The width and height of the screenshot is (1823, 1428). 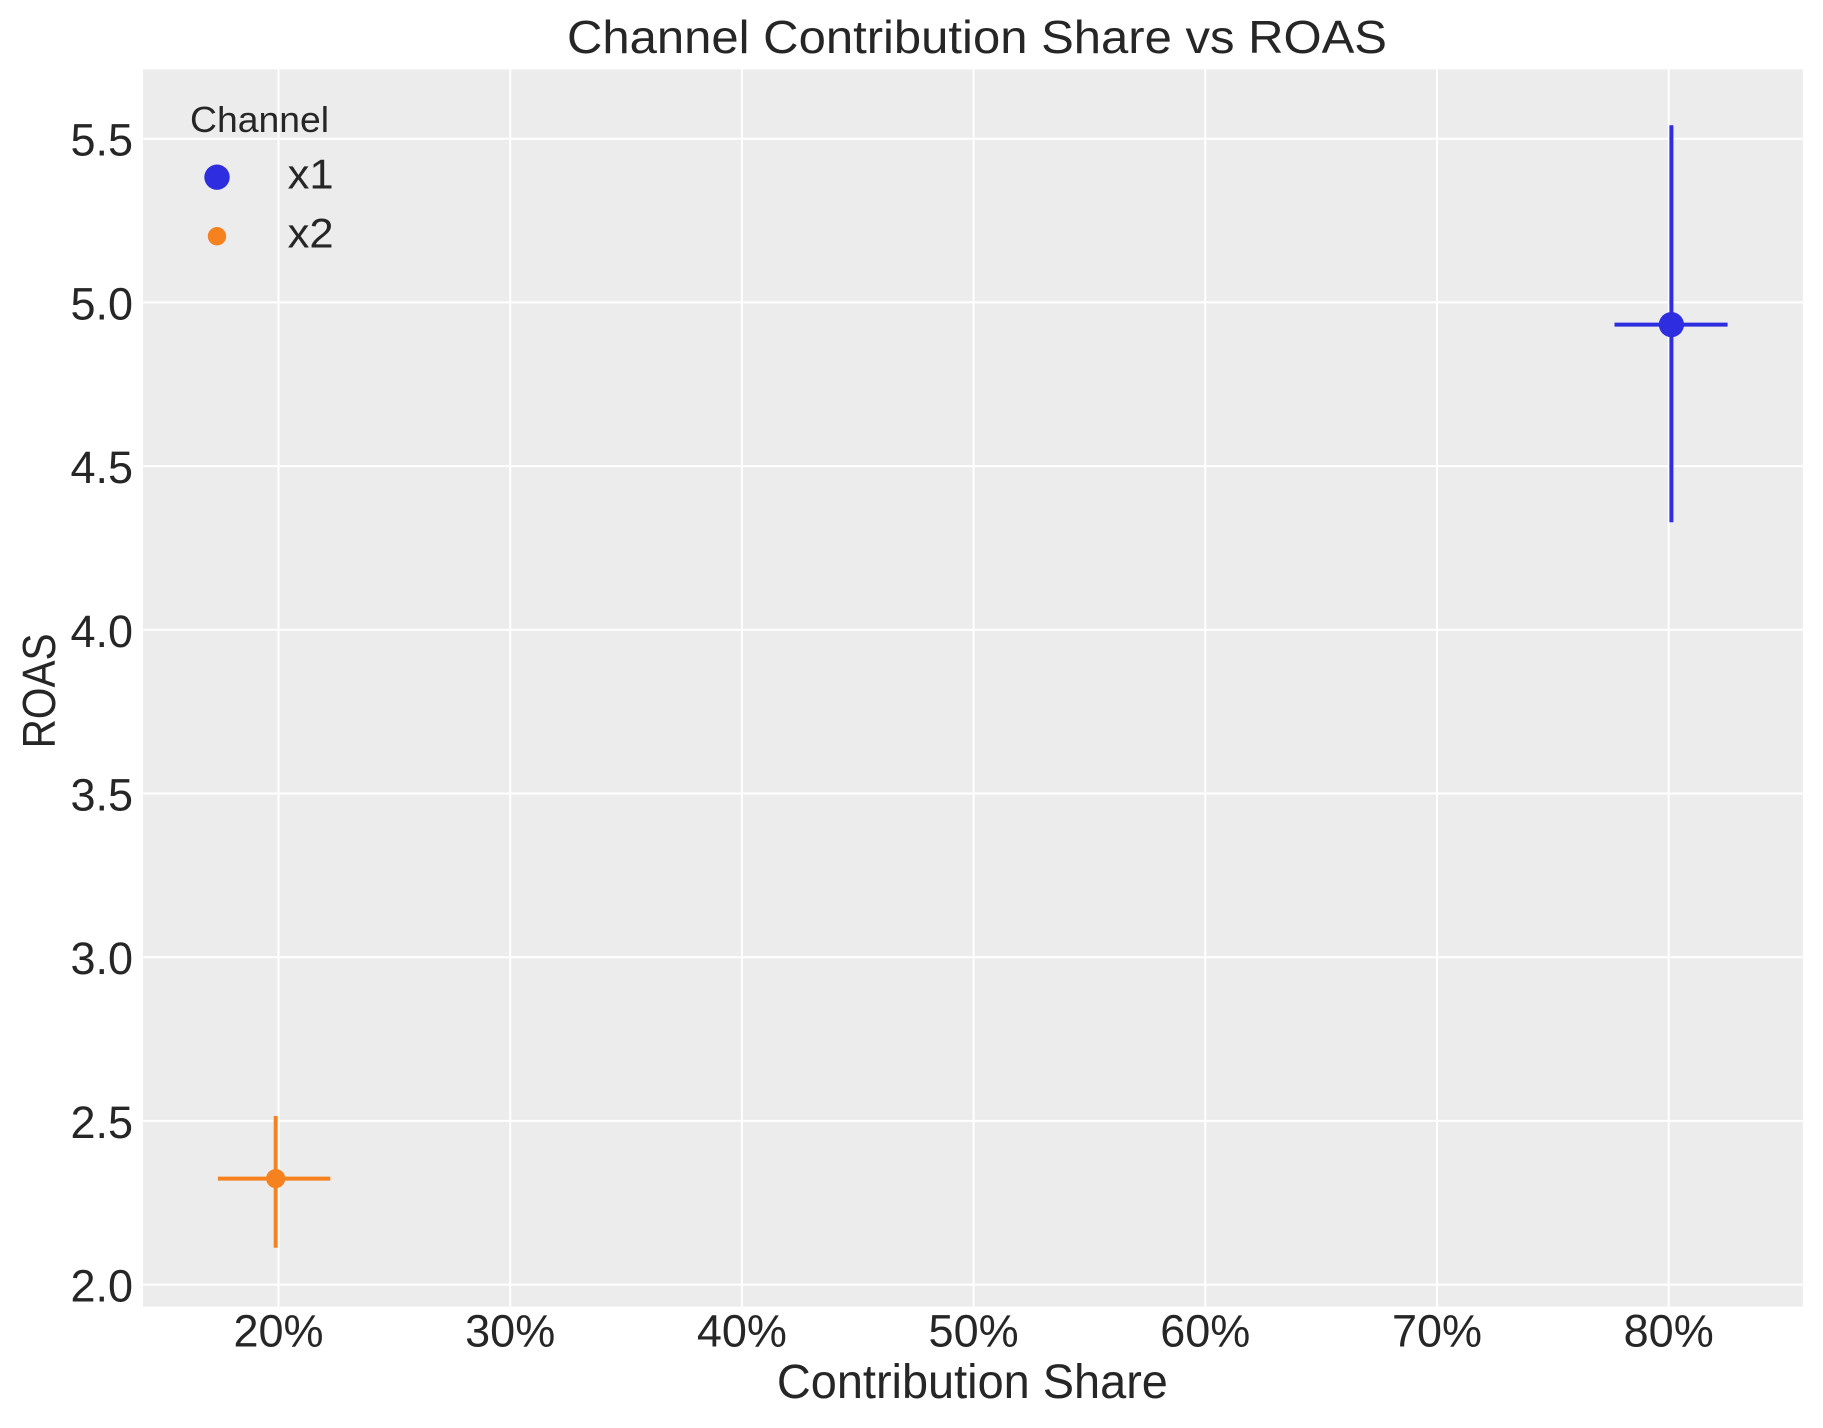 What do you see at coordinates (1669, 1330) in the screenshot?
I see `svg-text: 80%` at bounding box center [1669, 1330].